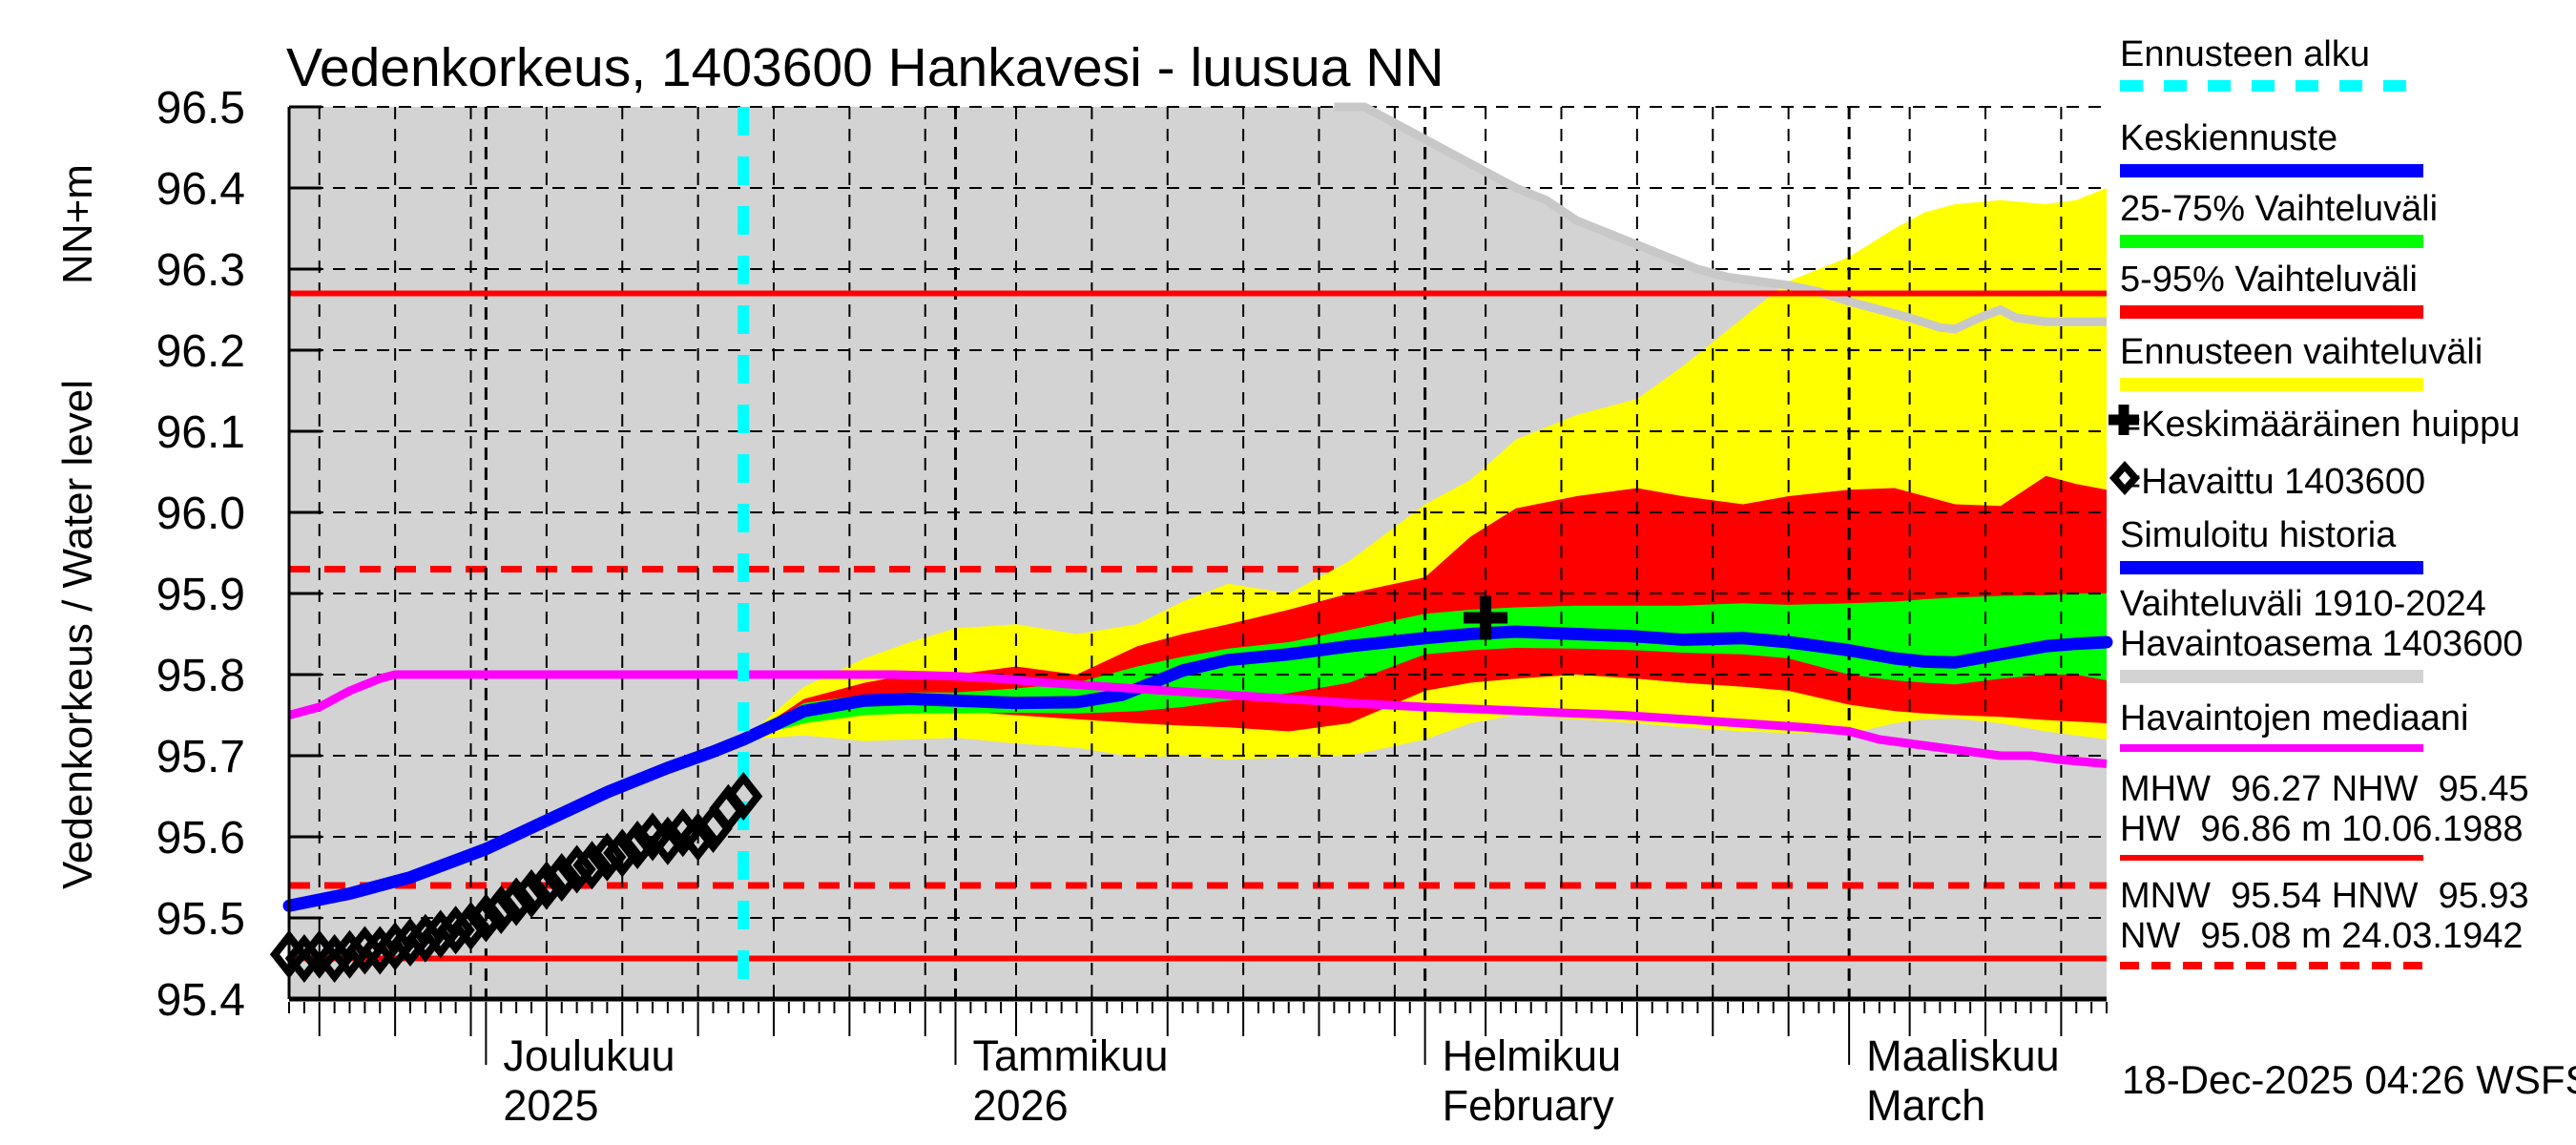 The height and width of the screenshot is (1145, 2576). I want to click on y-tick-label: 96.3, so click(200, 270).